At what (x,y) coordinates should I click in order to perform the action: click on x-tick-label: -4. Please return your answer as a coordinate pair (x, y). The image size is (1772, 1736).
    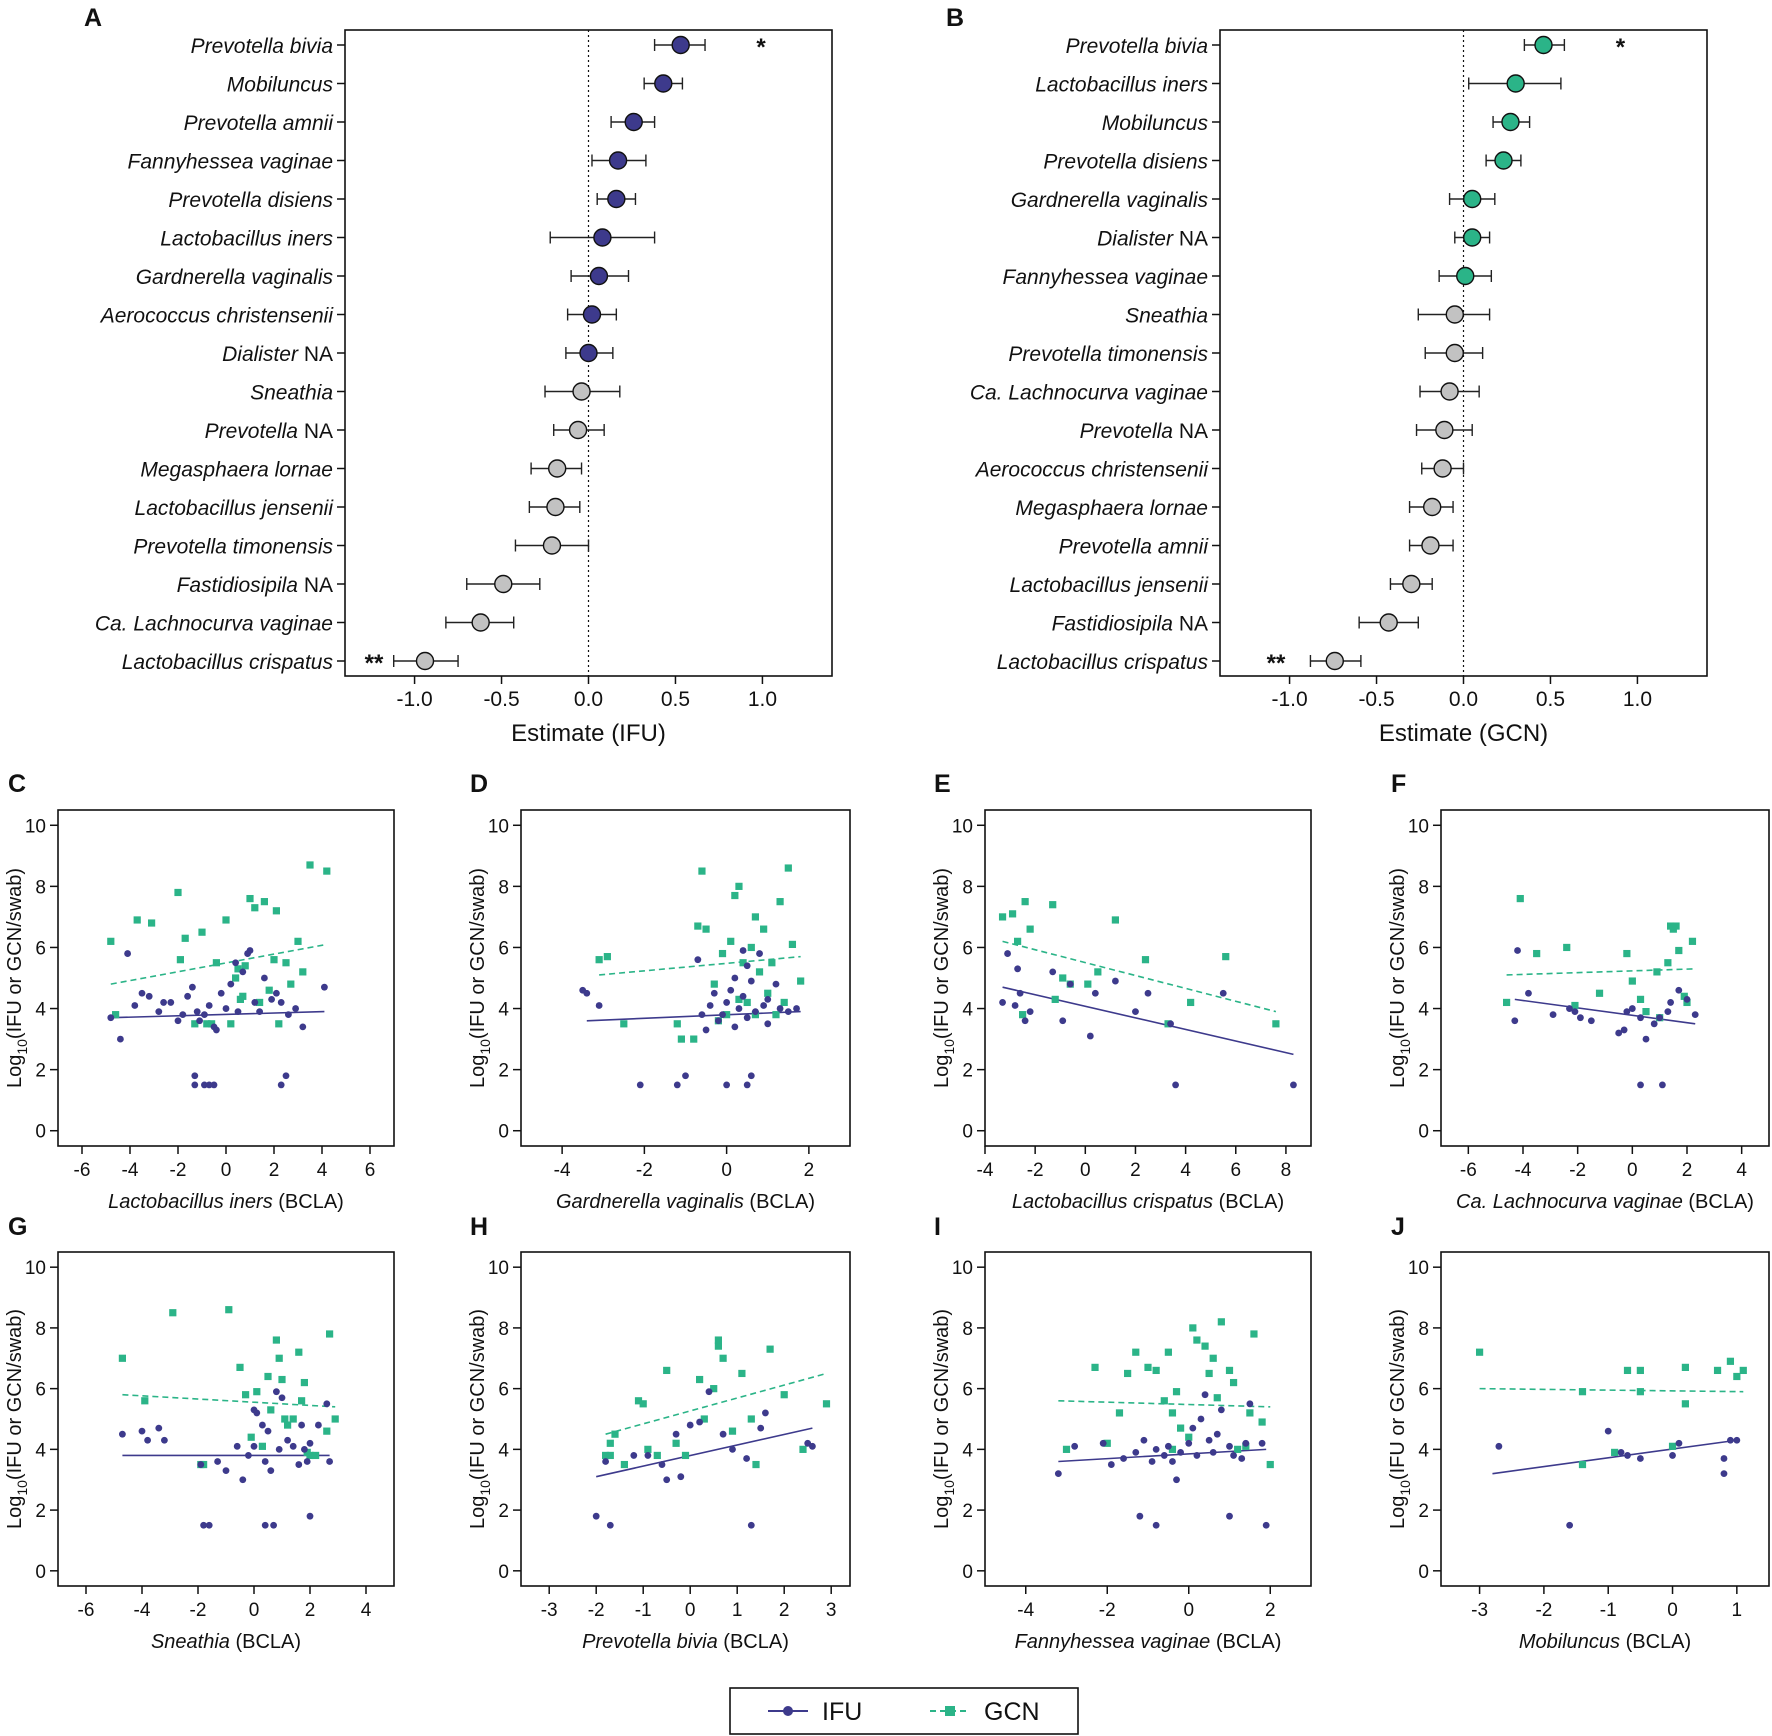
    Looking at the image, I should click on (562, 1170).